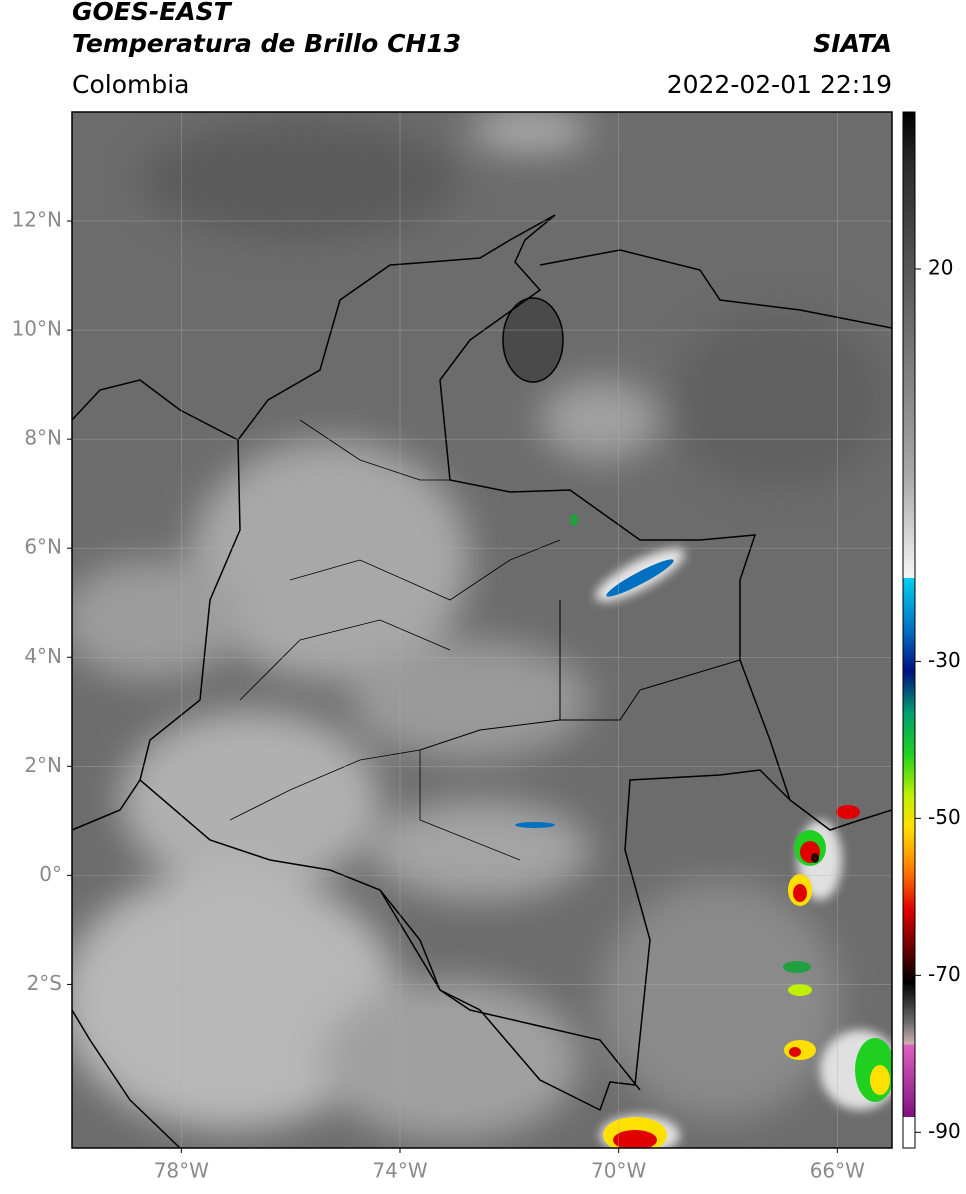  Describe the element at coordinates (944, 974) in the screenshot. I see `colorbar-label: -70` at that location.